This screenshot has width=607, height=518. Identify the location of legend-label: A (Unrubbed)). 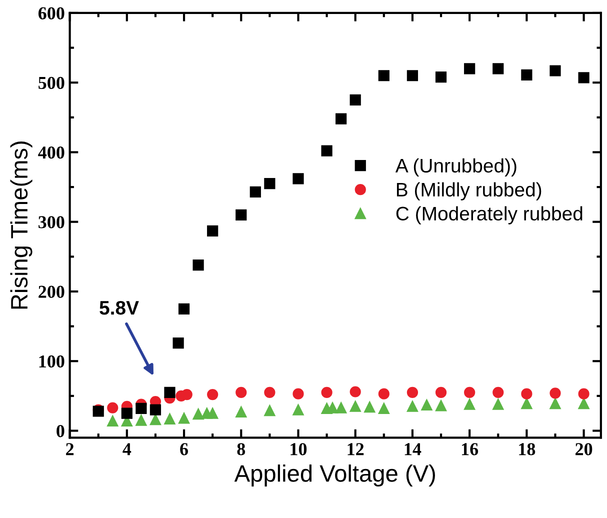
(455, 167).